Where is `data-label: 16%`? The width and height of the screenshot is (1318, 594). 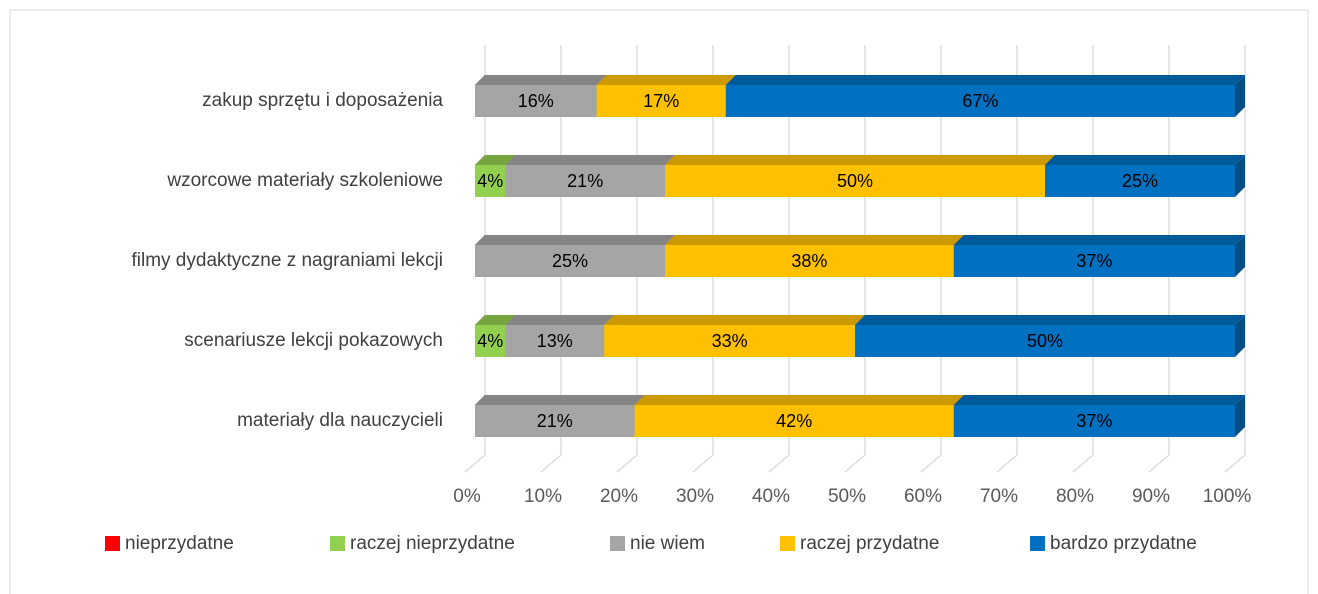 data-label: 16% is located at coordinates (536, 101).